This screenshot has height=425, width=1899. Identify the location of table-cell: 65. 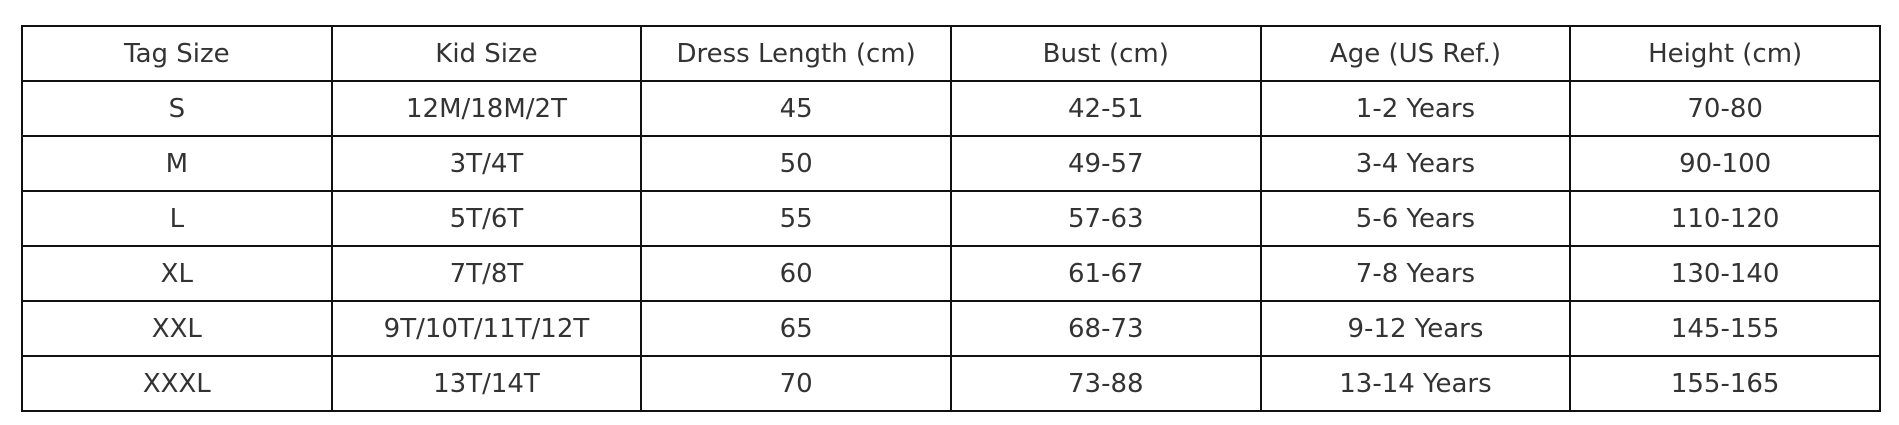
(796, 328).